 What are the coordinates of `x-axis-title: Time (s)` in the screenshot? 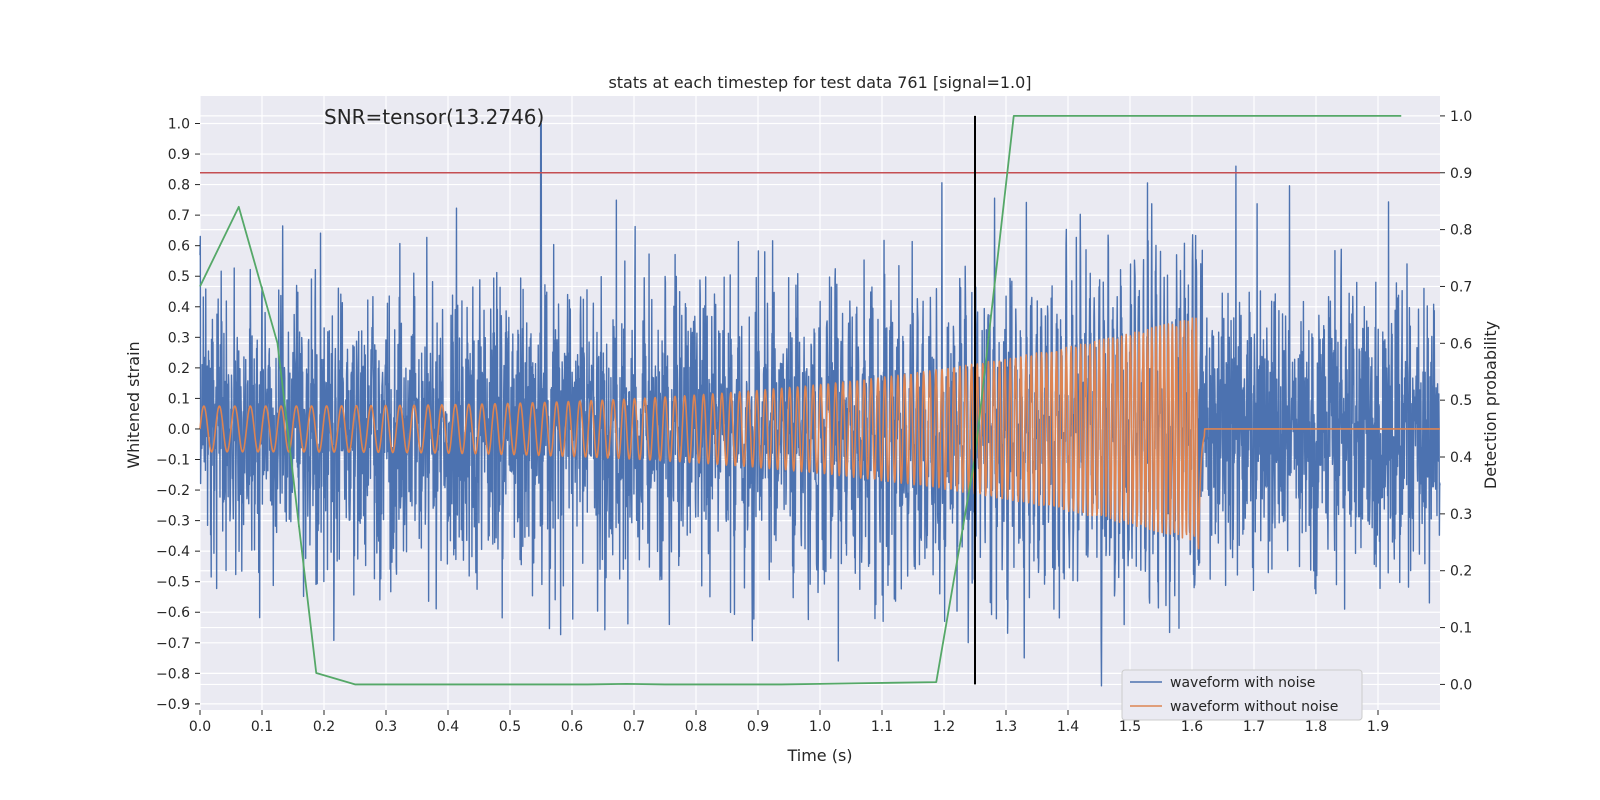 It's located at (819, 755).